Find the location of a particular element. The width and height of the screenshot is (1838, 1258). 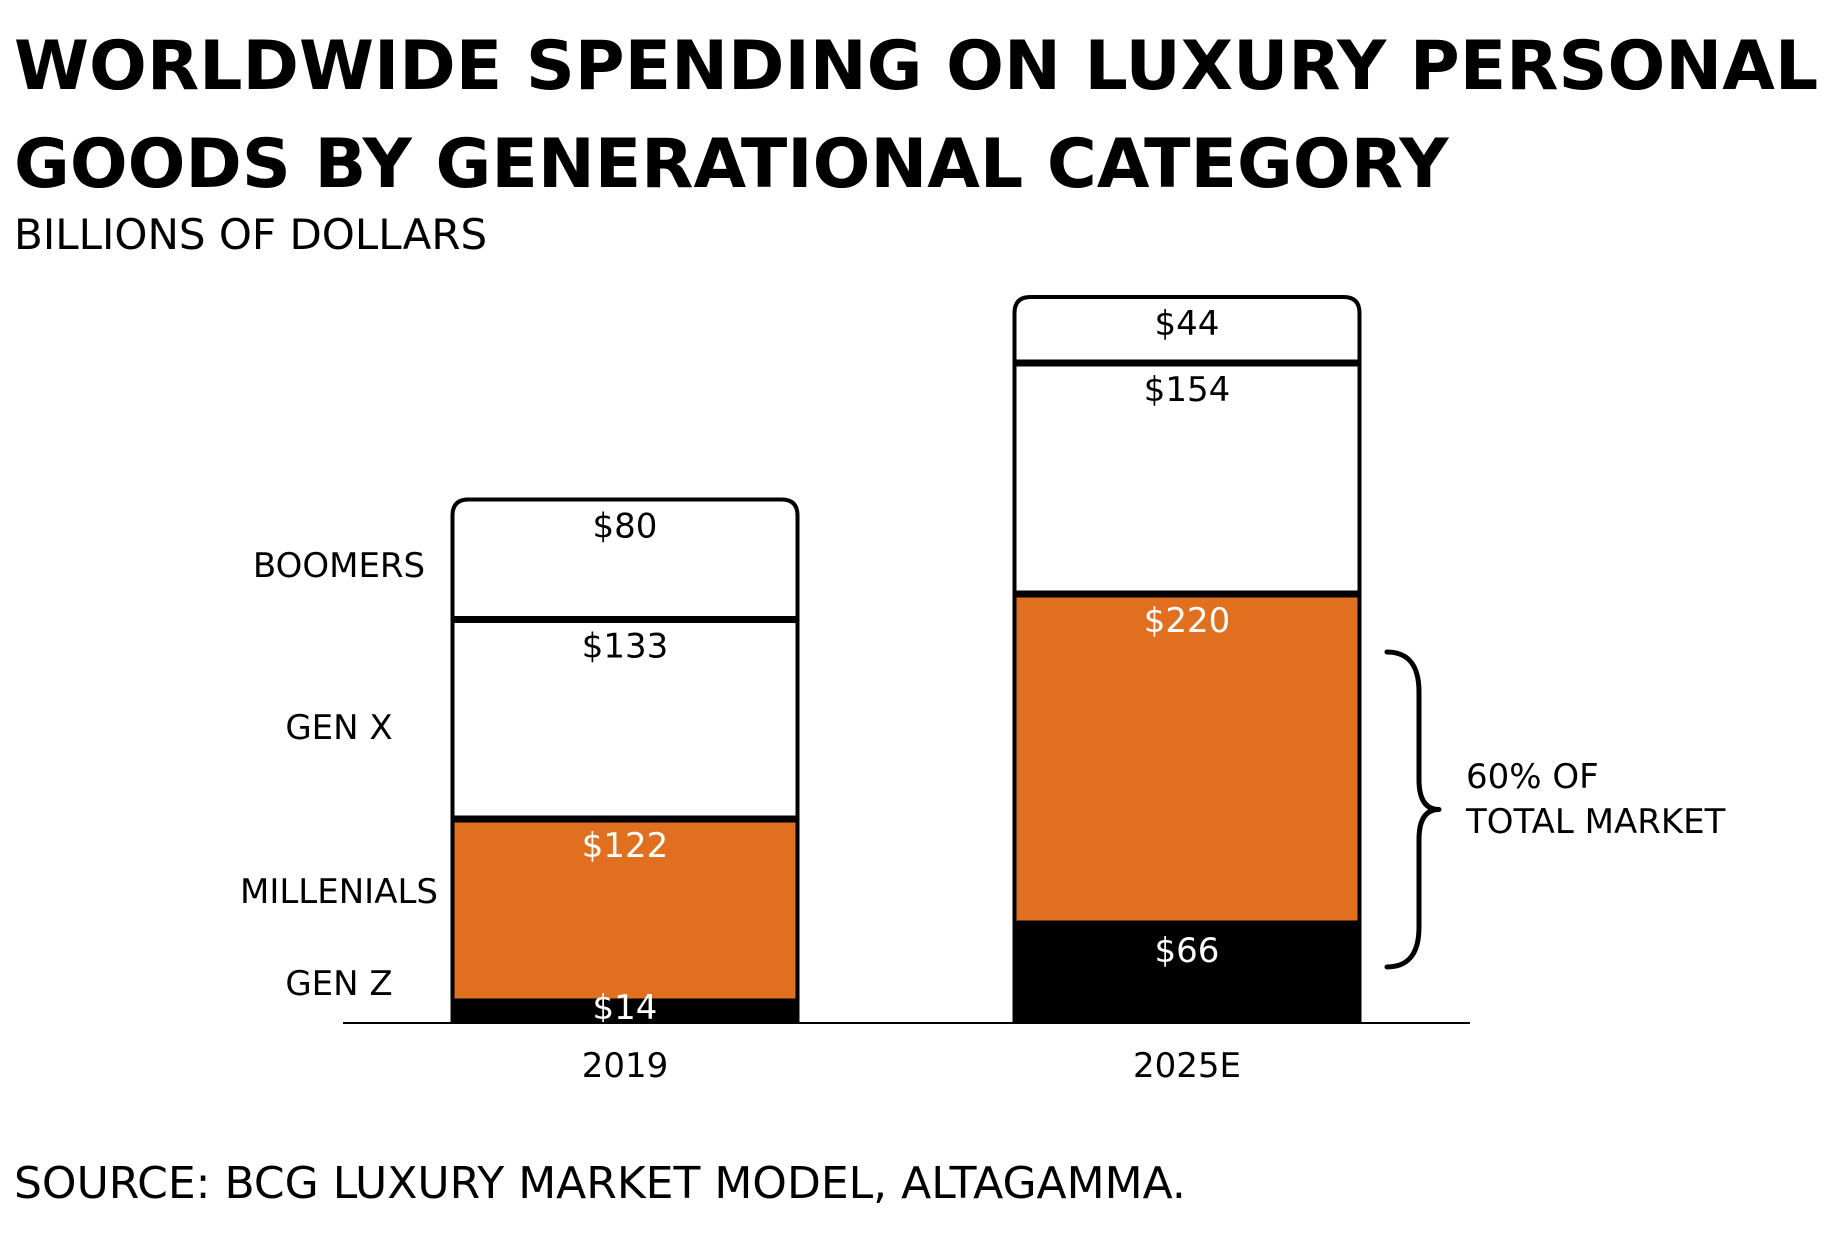

bar-segment-gen-z-2019 is located at coordinates (625, 1012).